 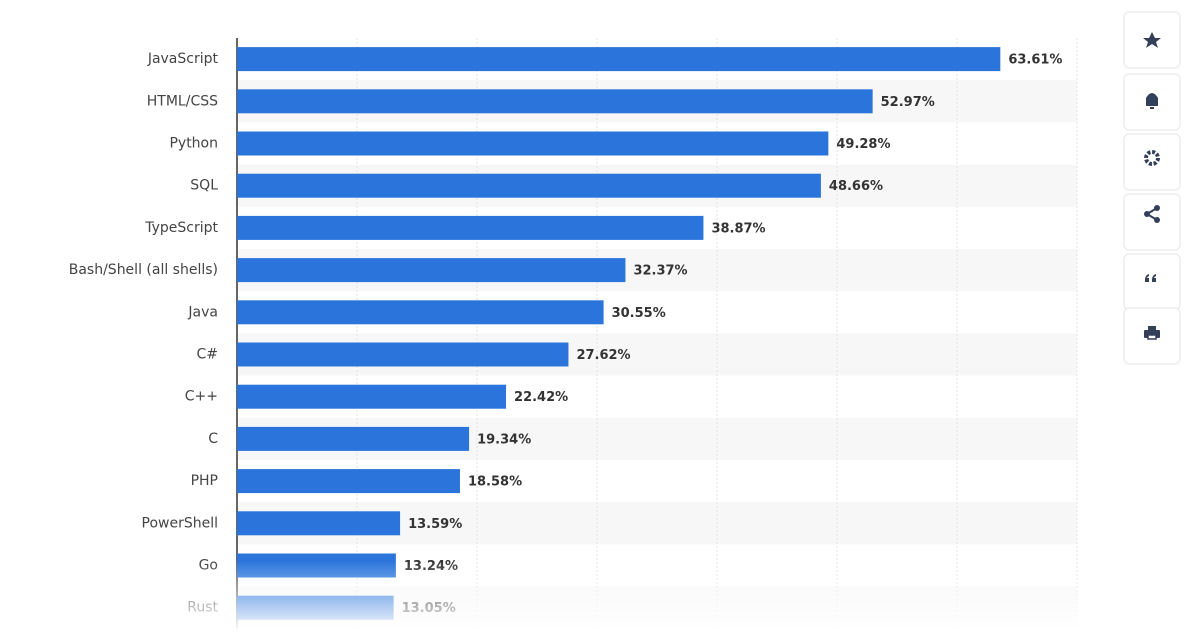 What do you see at coordinates (856, 186) in the screenshot?
I see `data-label: 48.66%` at bounding box center [856, 186].